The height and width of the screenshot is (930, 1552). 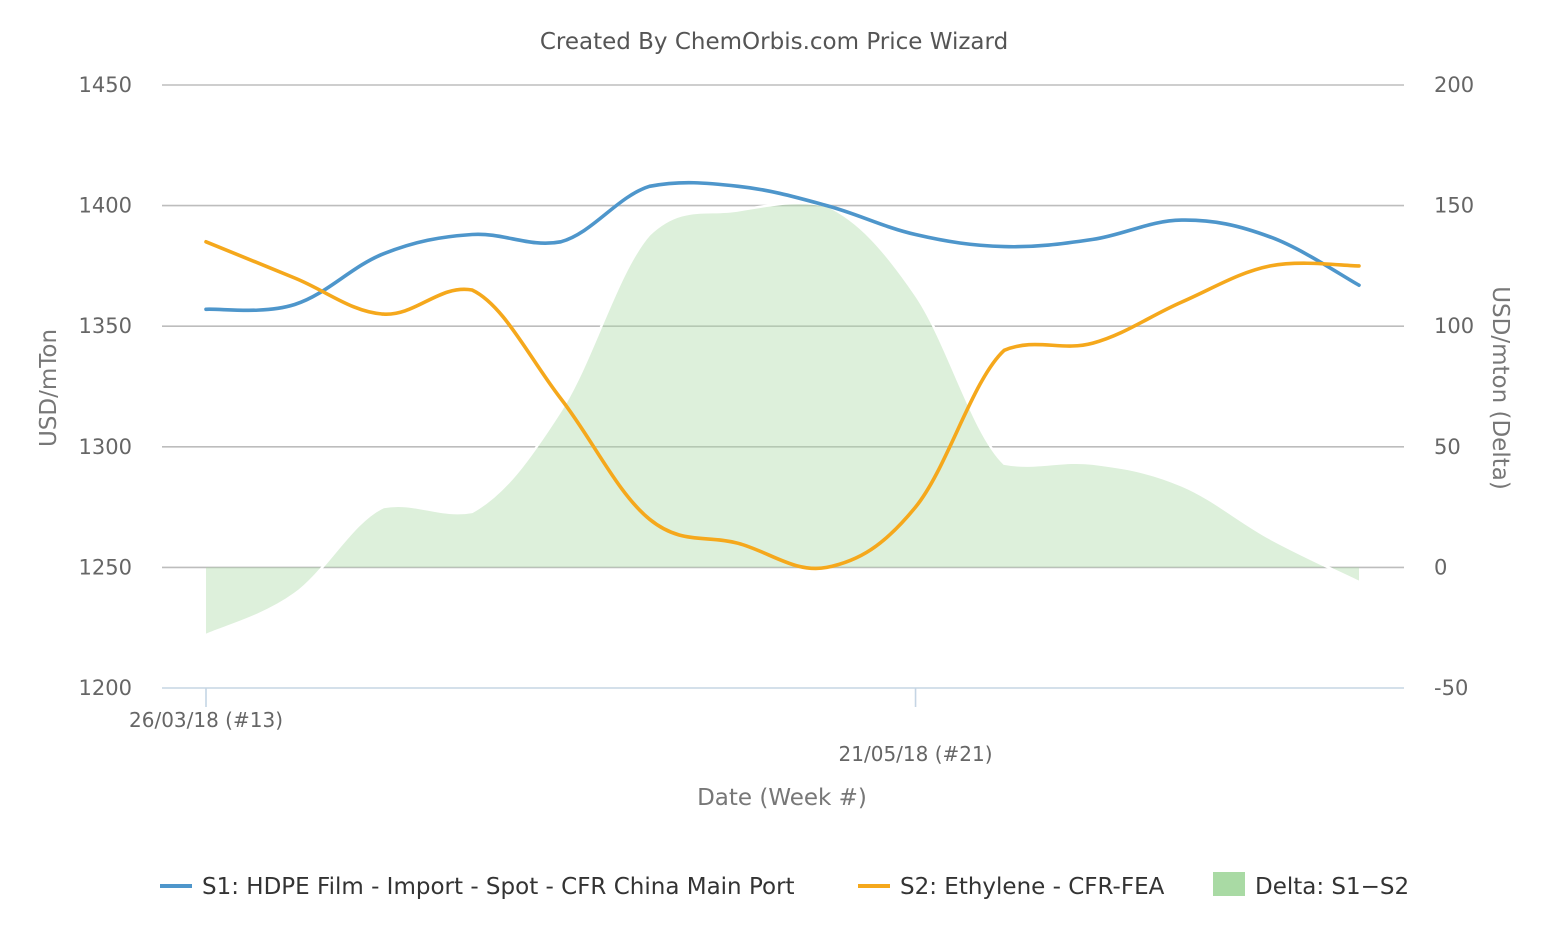 I want to click on y2-axis-label: USD/mton (Delta), so click(x=1500, y=388).